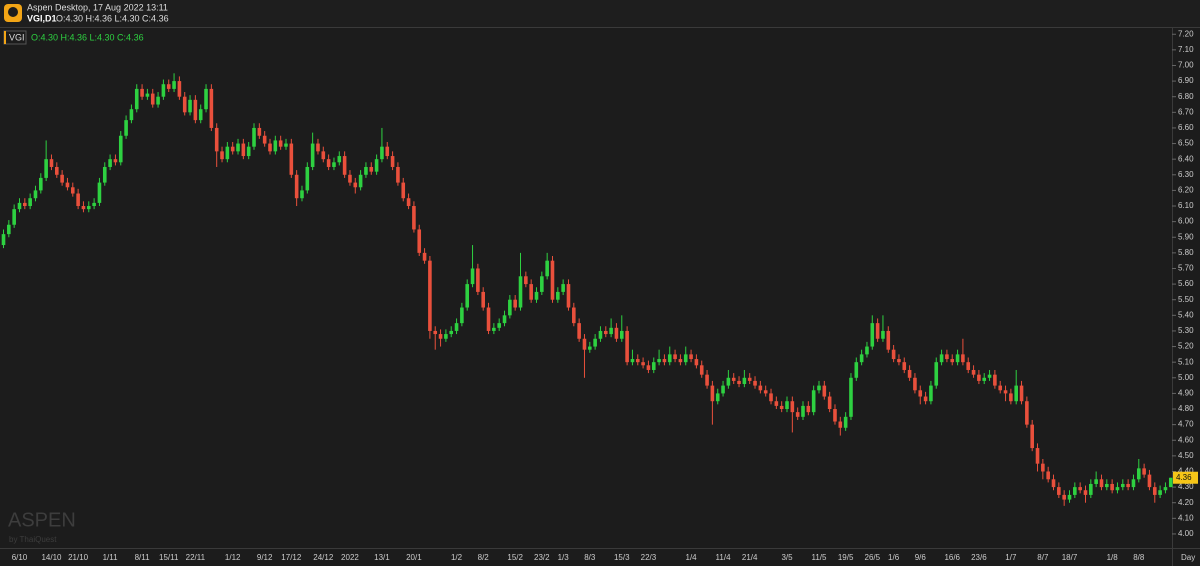 This screenshot has height=566, width=1200. What do you see at coordinates (1186, 330) in the screenshot?
I see `y-tick-label: 5.30` at bounding box center [1186, 330].